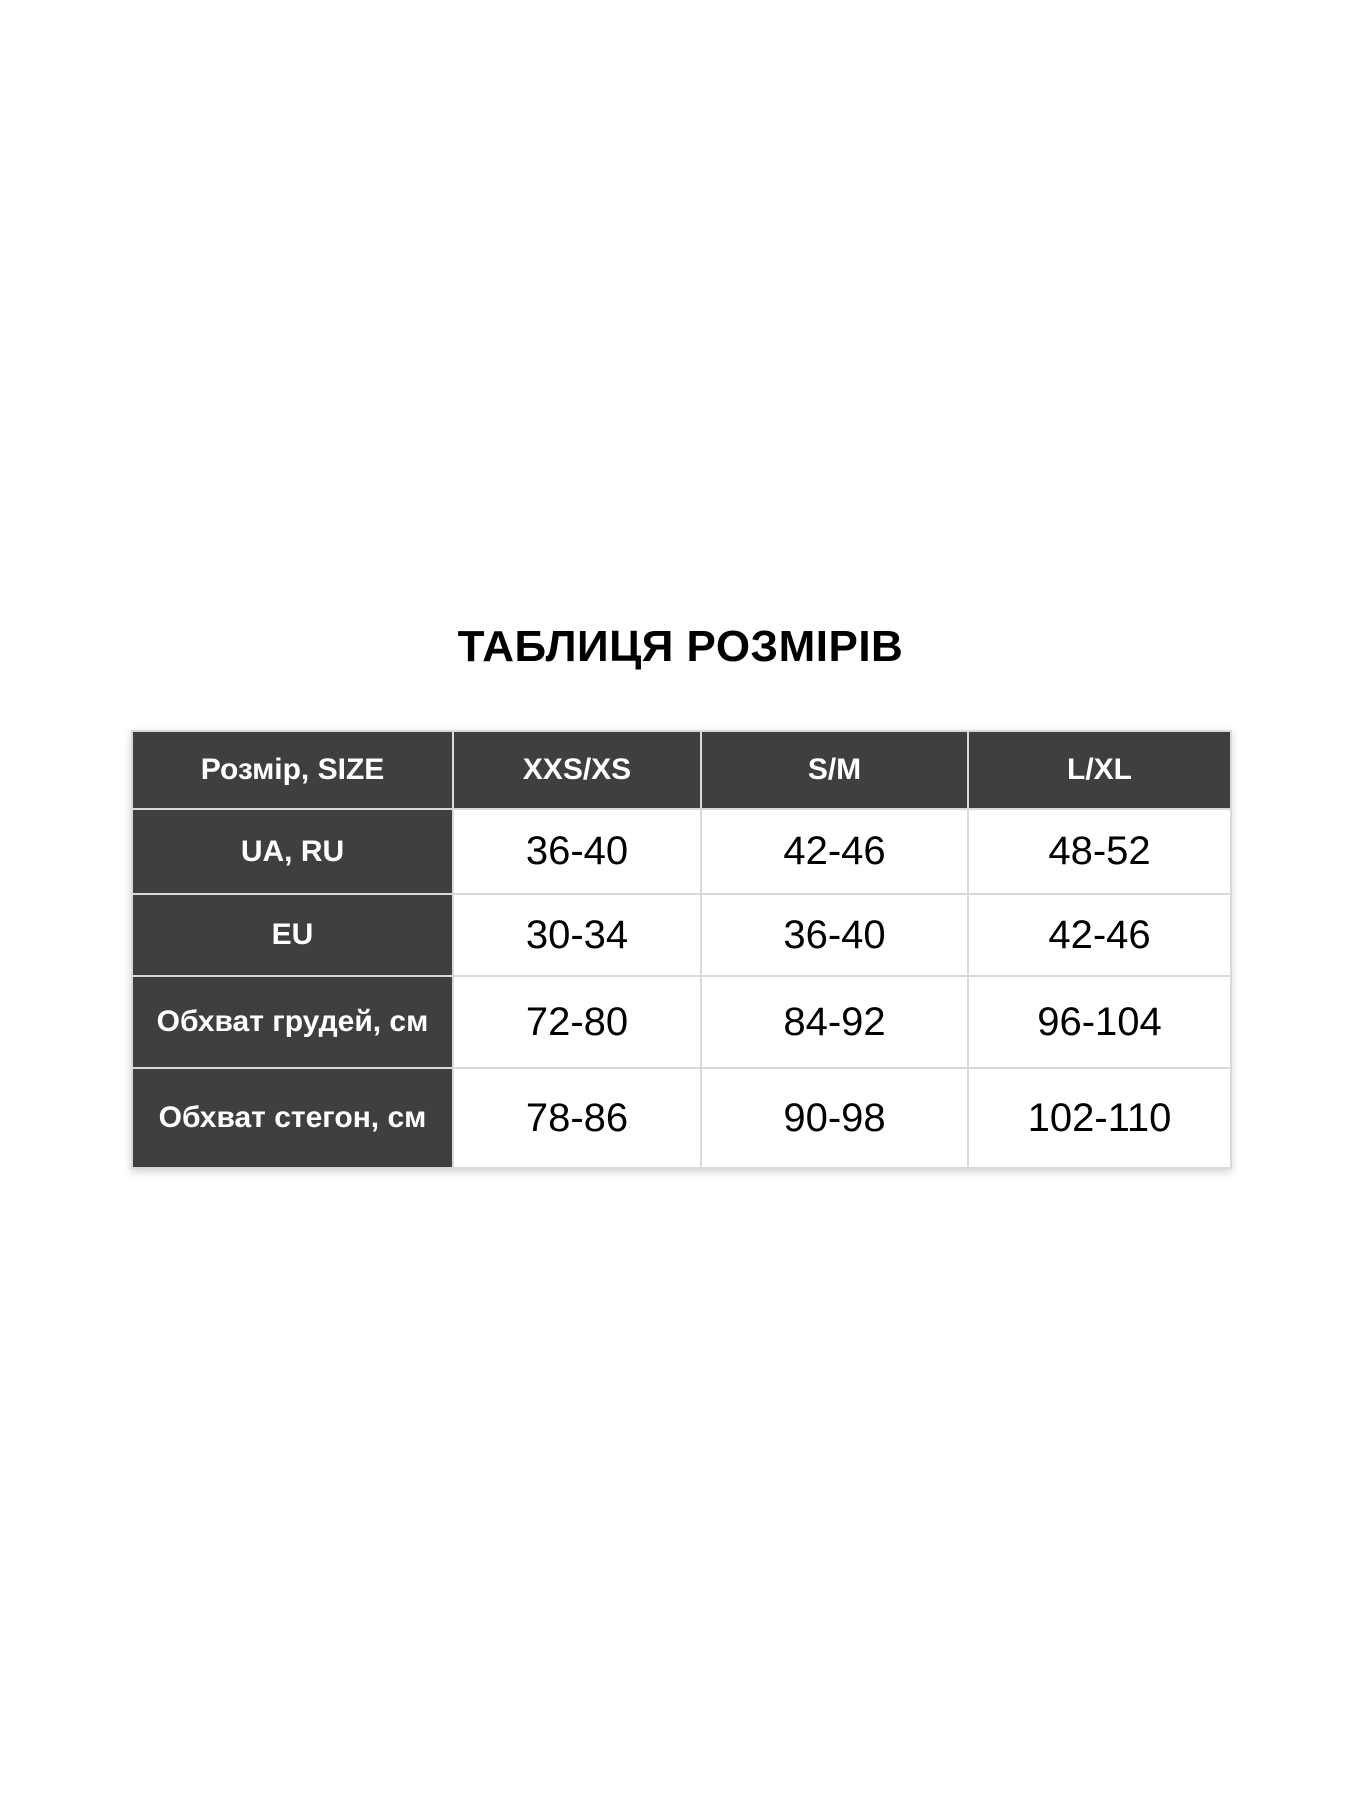  Describe the element at coordinates (680, 646) in the screenshot. I see `page-title: ТАБЛИЦЯ РОЗМІРІВ` at that location.